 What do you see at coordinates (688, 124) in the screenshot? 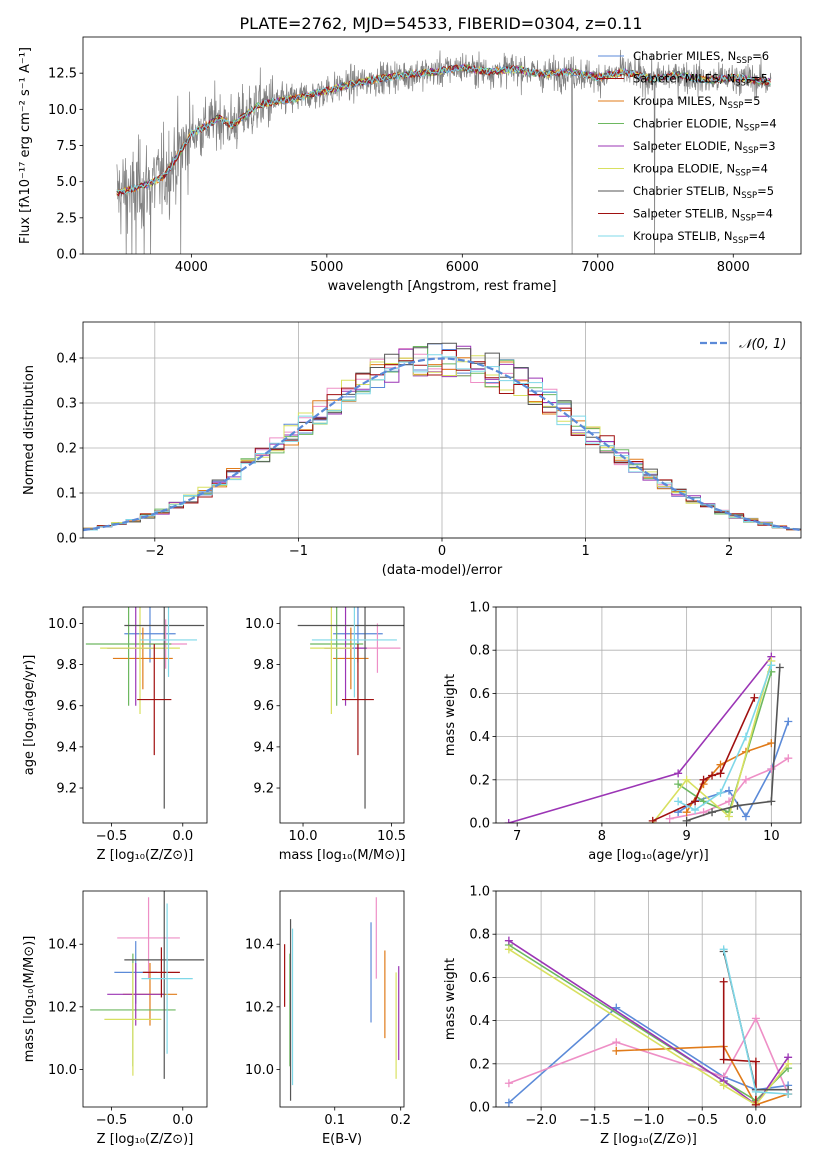
I see `legend-label-base: Chabrier ELODIE, N` at bounding box center [688, 124].